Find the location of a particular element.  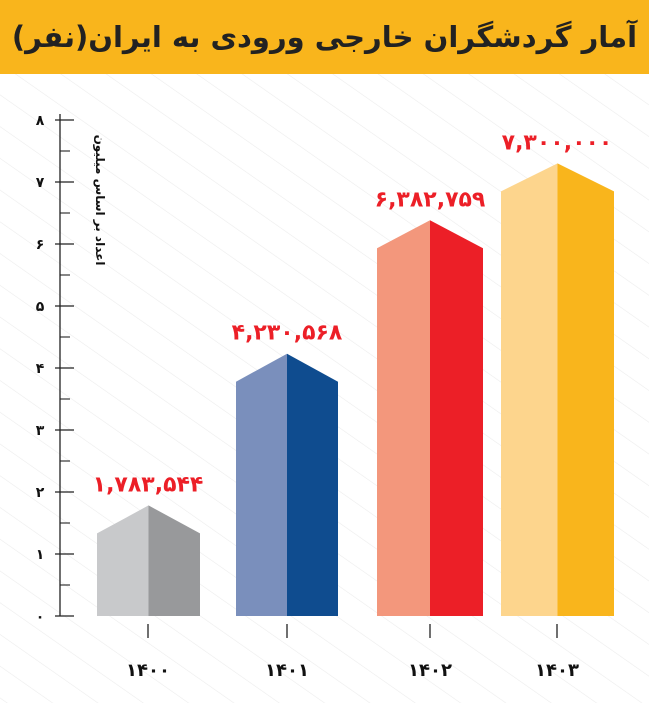

y-tick-label: ۳ is located at coordinates (40, 431).